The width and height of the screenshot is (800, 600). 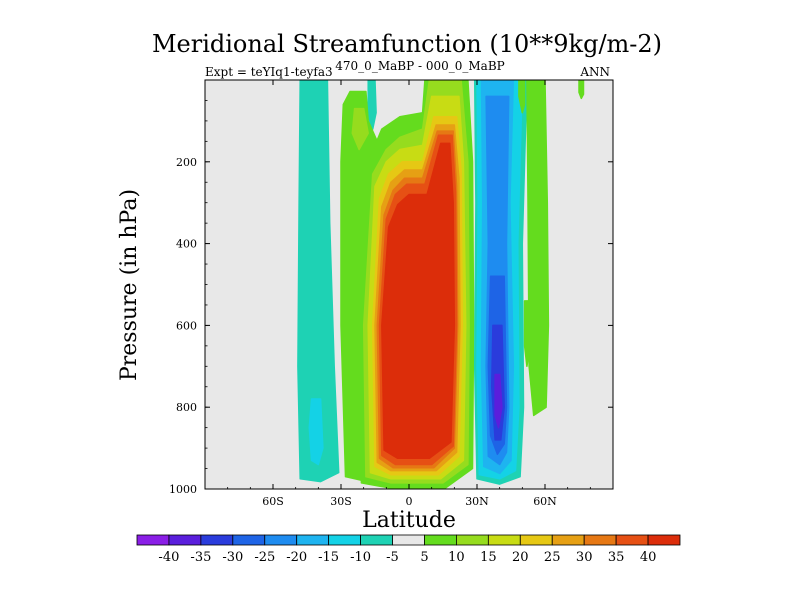 I want to click on contour-pos-north-blob, so click(x=527, y=334).